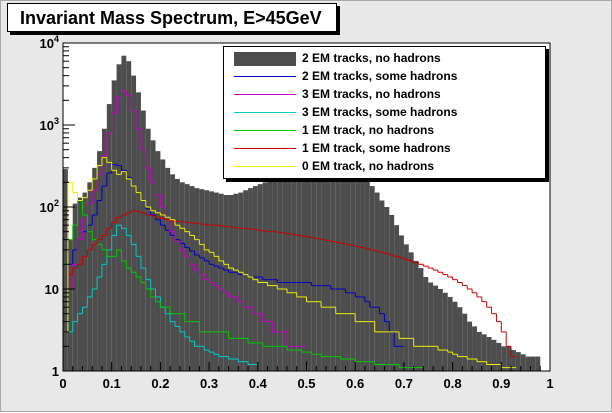 The height and width of the screenshot is (413, 612). I want to click on chart-title: Invariant Mass Spectrum, E>45GeV, so click(171, 18).